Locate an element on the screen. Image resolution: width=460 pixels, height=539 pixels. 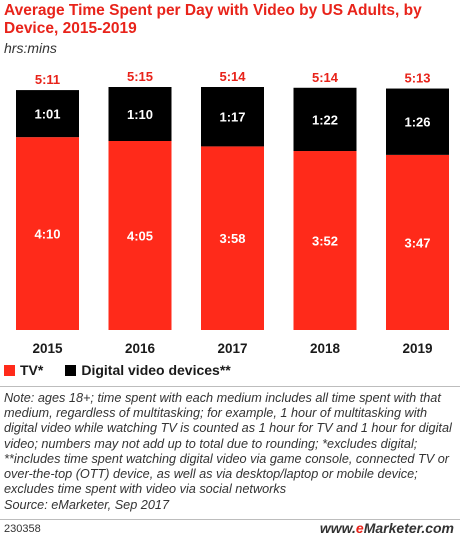
label-digital-2016: 1:10 is located at coordinates (140, 114).